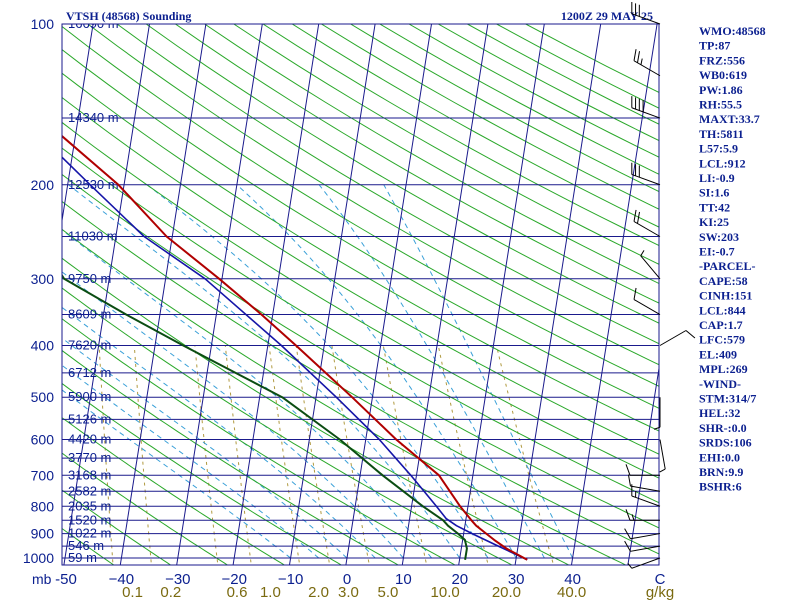  I want to click on mixing-ratio-tick-label: 40.0, so click(571, 592).